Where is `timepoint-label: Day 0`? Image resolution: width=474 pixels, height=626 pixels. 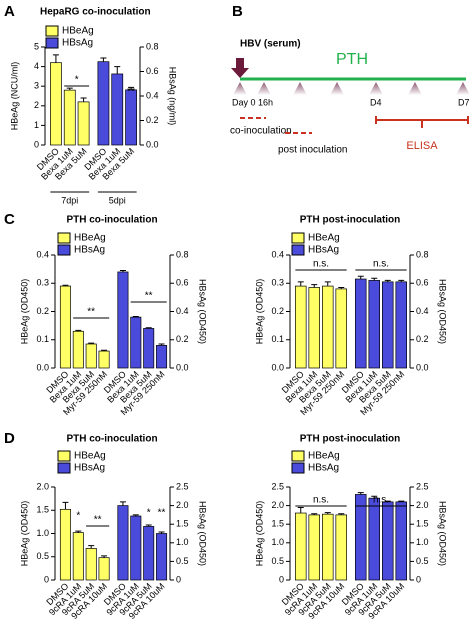
timepoint-label: Day 0 is located at coordinates (244, 102).